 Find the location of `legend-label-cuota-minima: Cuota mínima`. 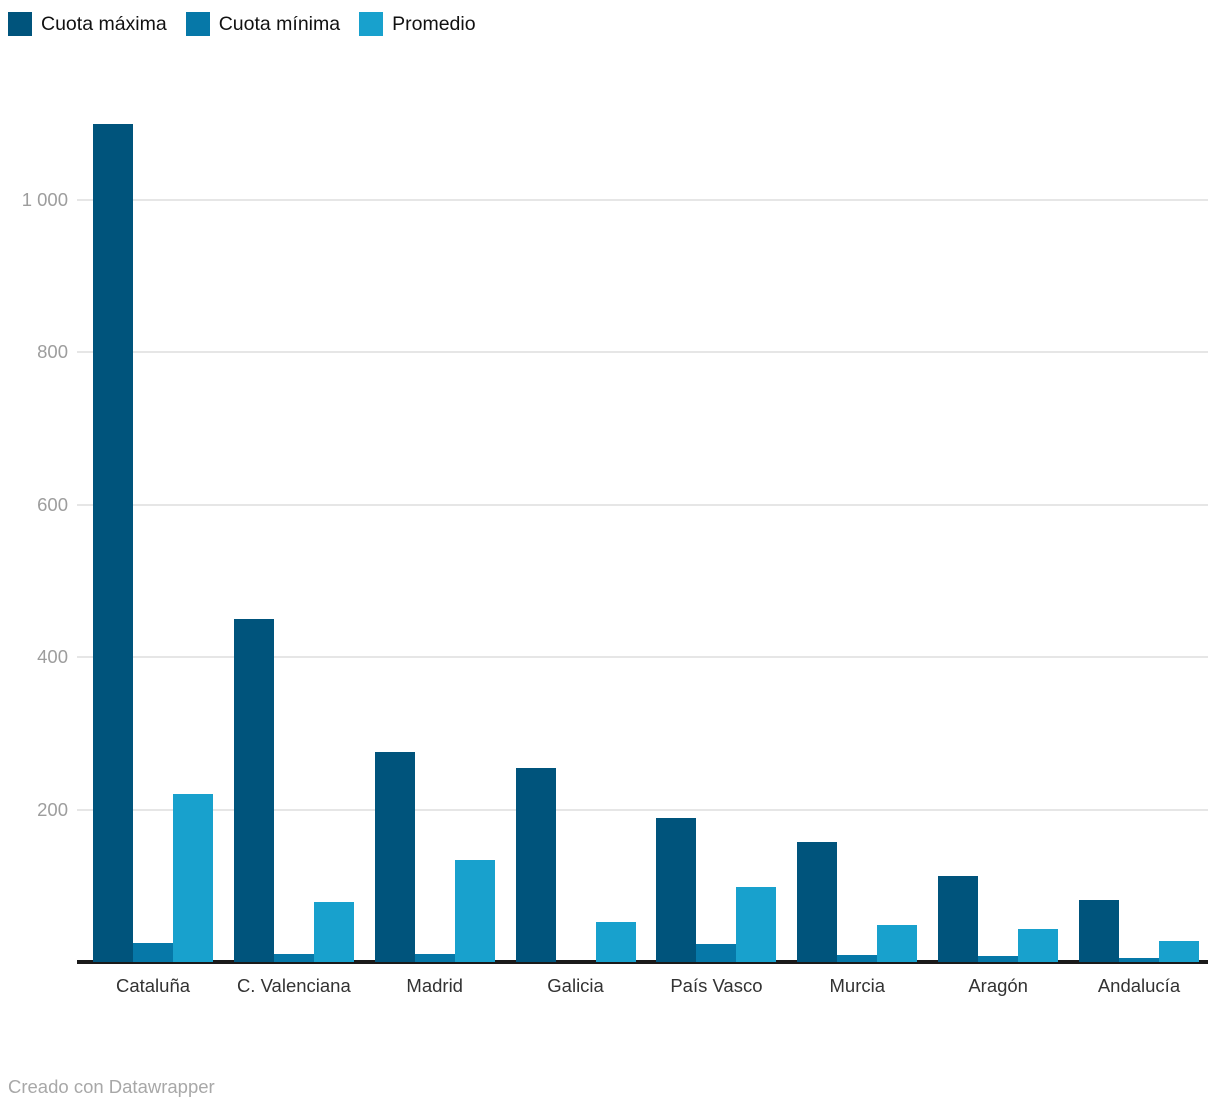

legend-label-cuota-minima: Cuota mínima is located at coordinates (279, 24).